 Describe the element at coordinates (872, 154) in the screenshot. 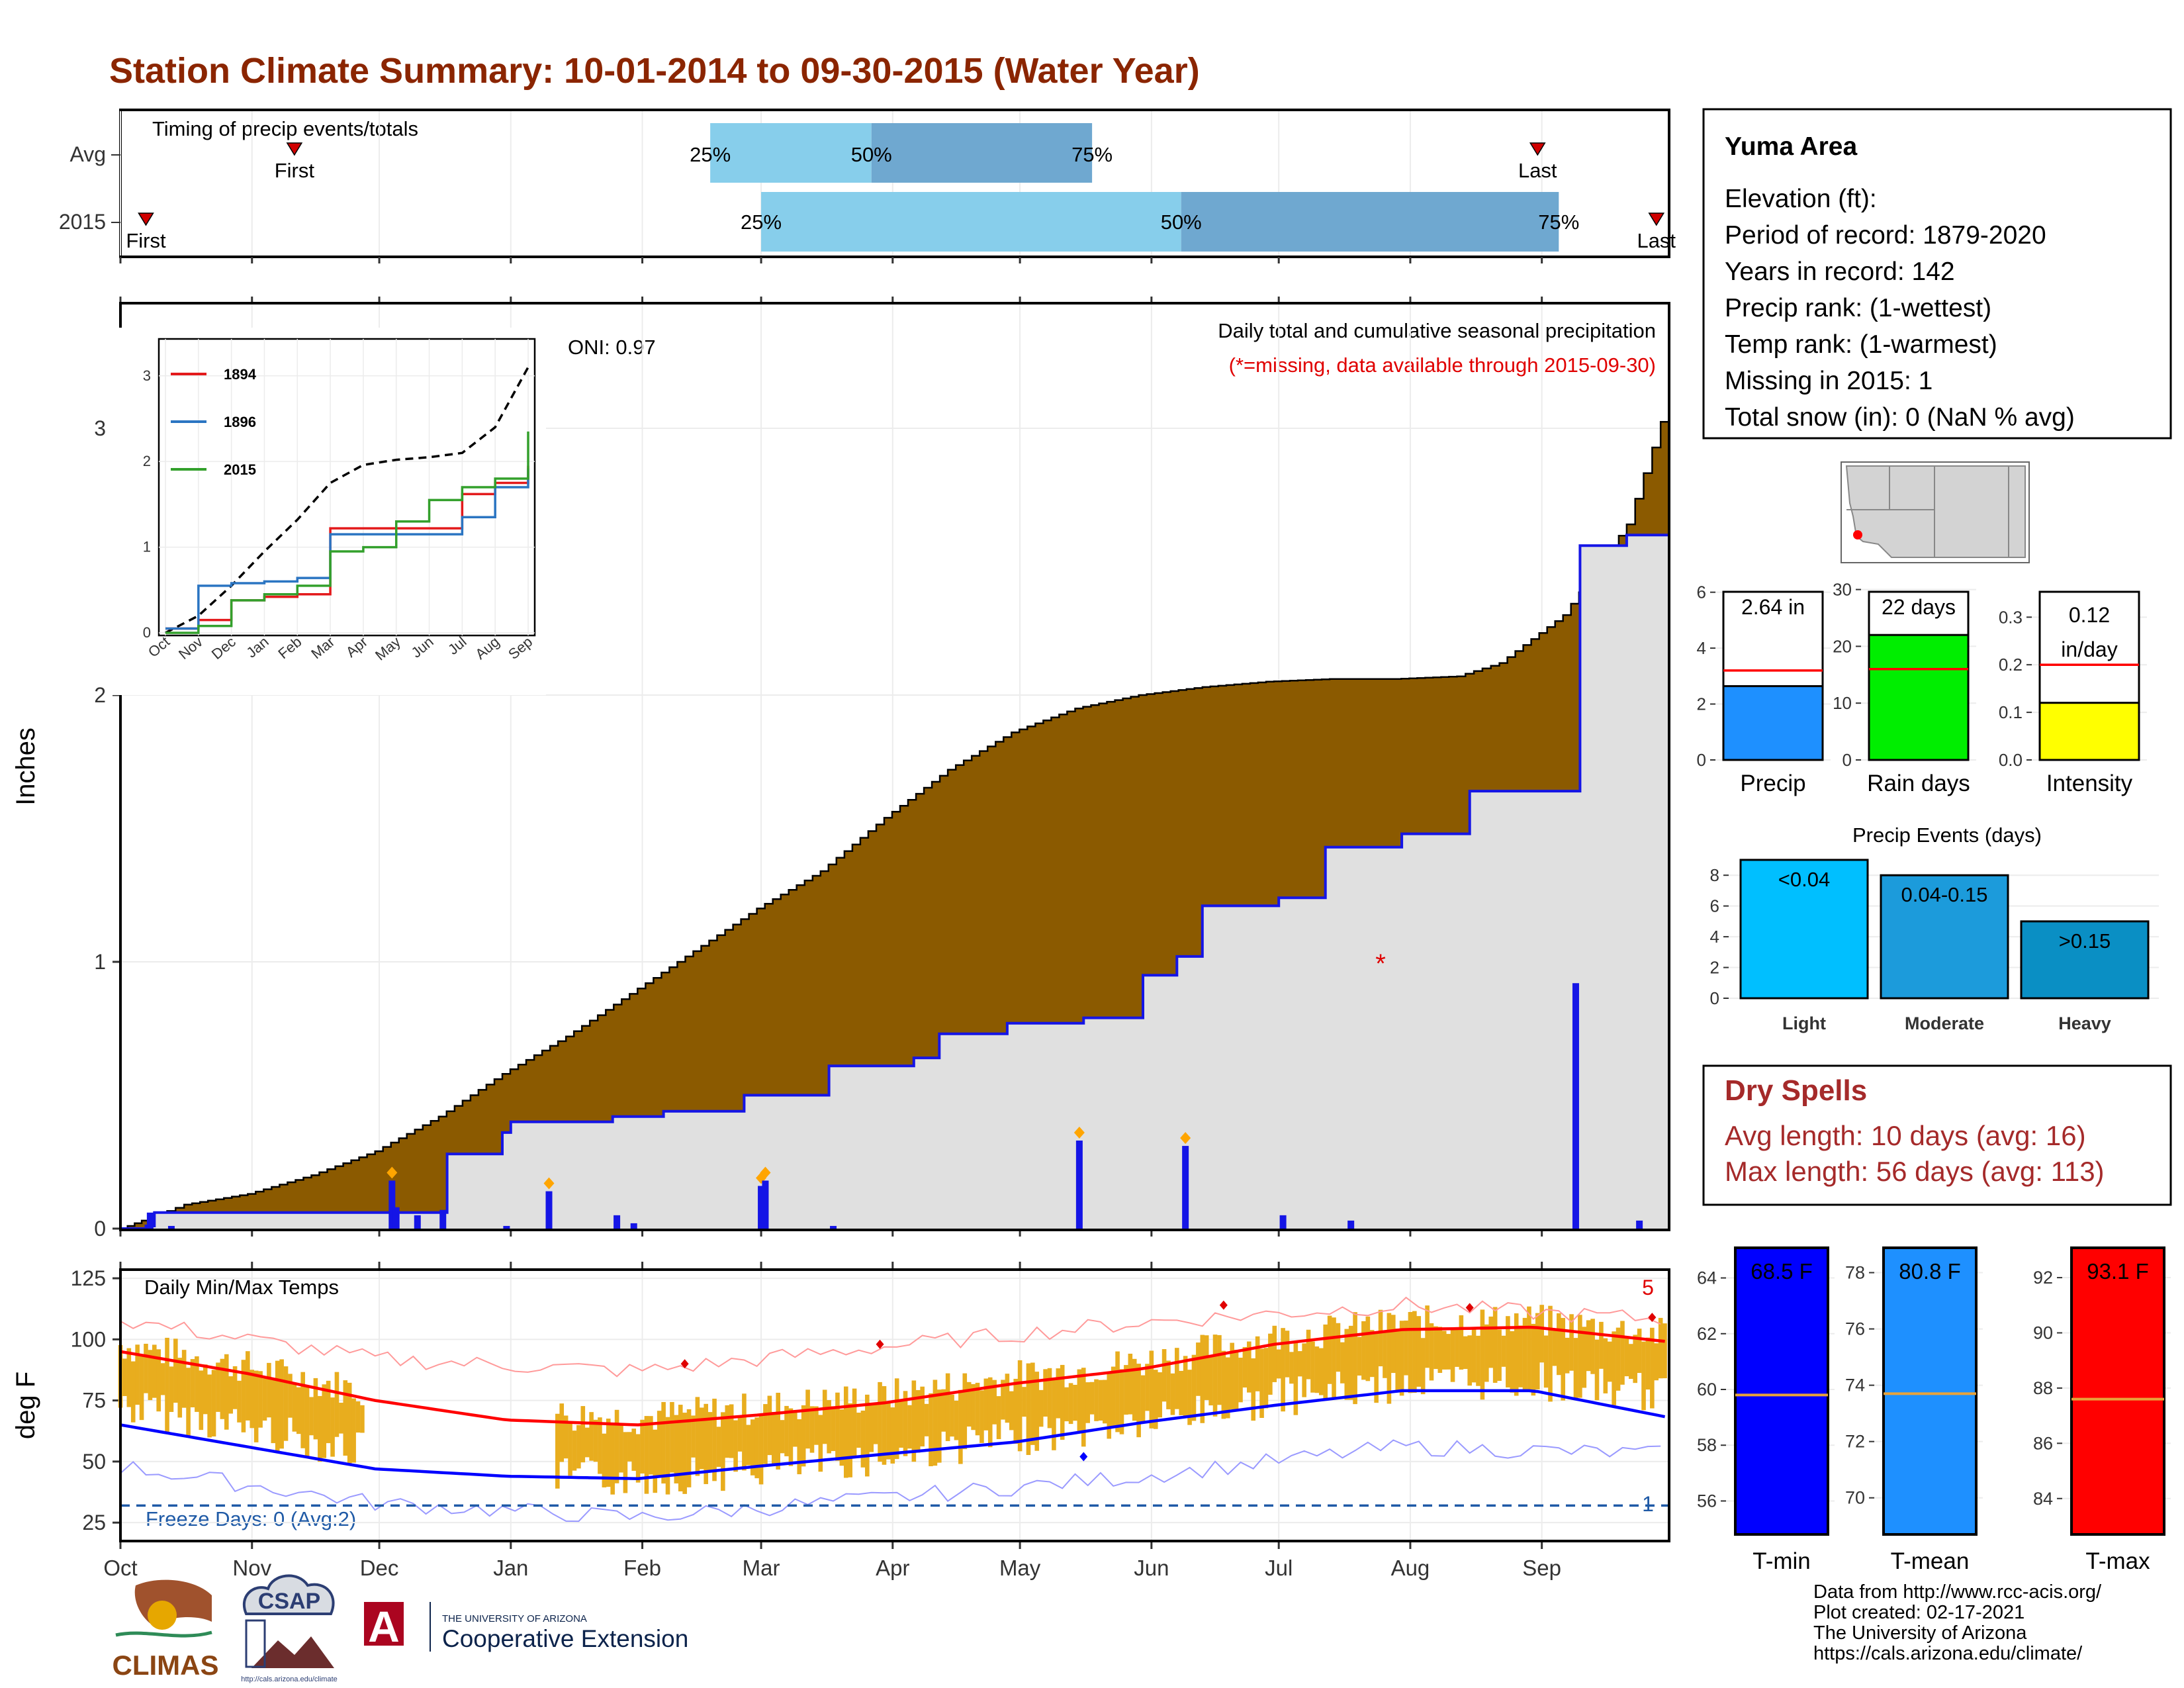

I see `timing-pct-50-0: 50%` at that location.